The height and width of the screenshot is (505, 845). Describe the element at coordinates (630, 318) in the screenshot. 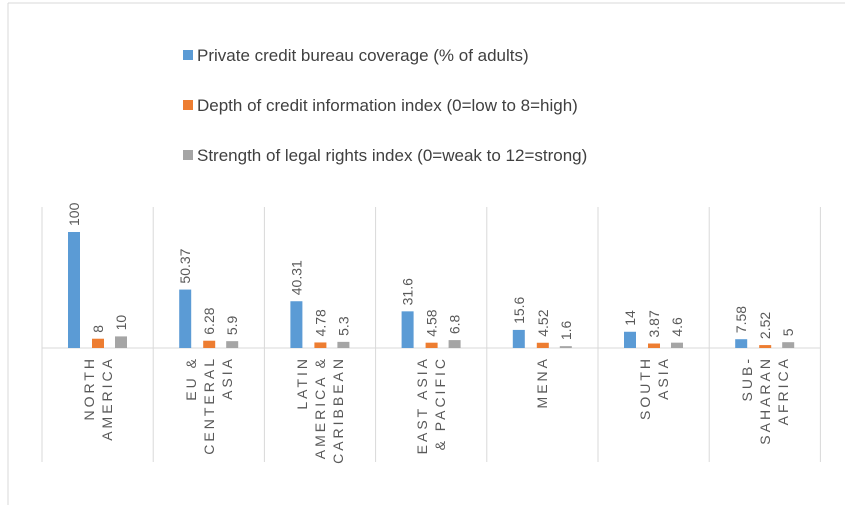

I see `data-label: 14` at that location.